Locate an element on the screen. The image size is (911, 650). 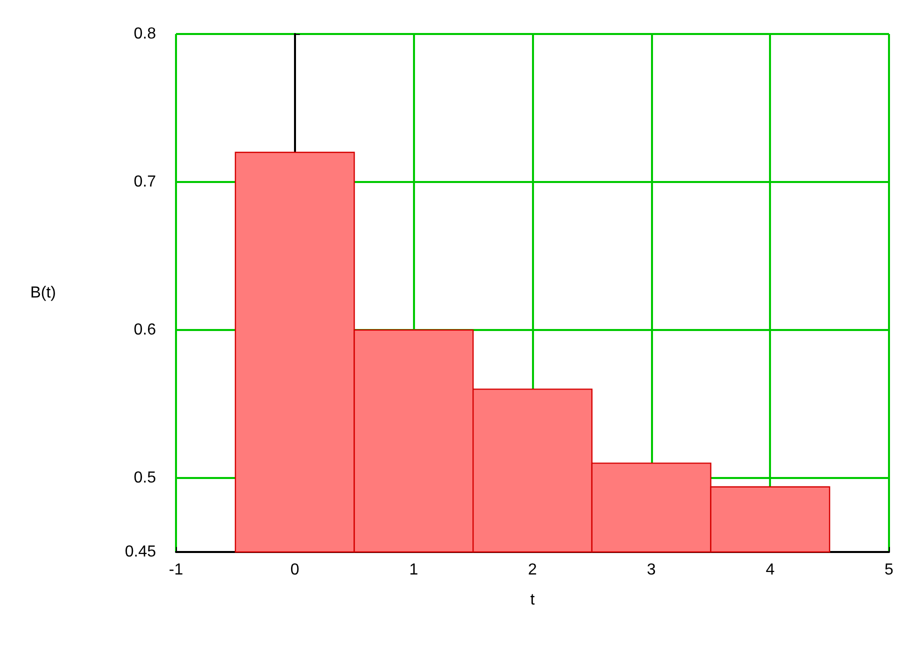
y-tick-label: 0.45 is located at coordinates (140, 552).